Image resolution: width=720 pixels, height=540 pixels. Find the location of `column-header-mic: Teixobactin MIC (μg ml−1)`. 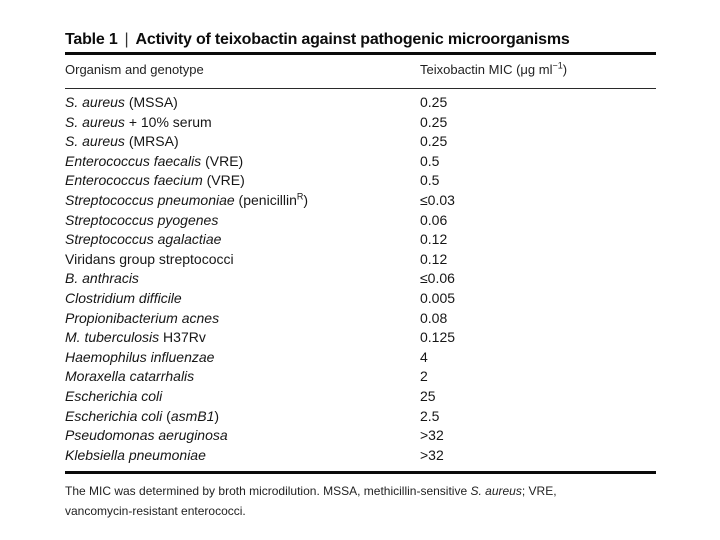

column-header-mic: Teixobactin MIC (μg ml−1) is located at coordinates (538, 69).